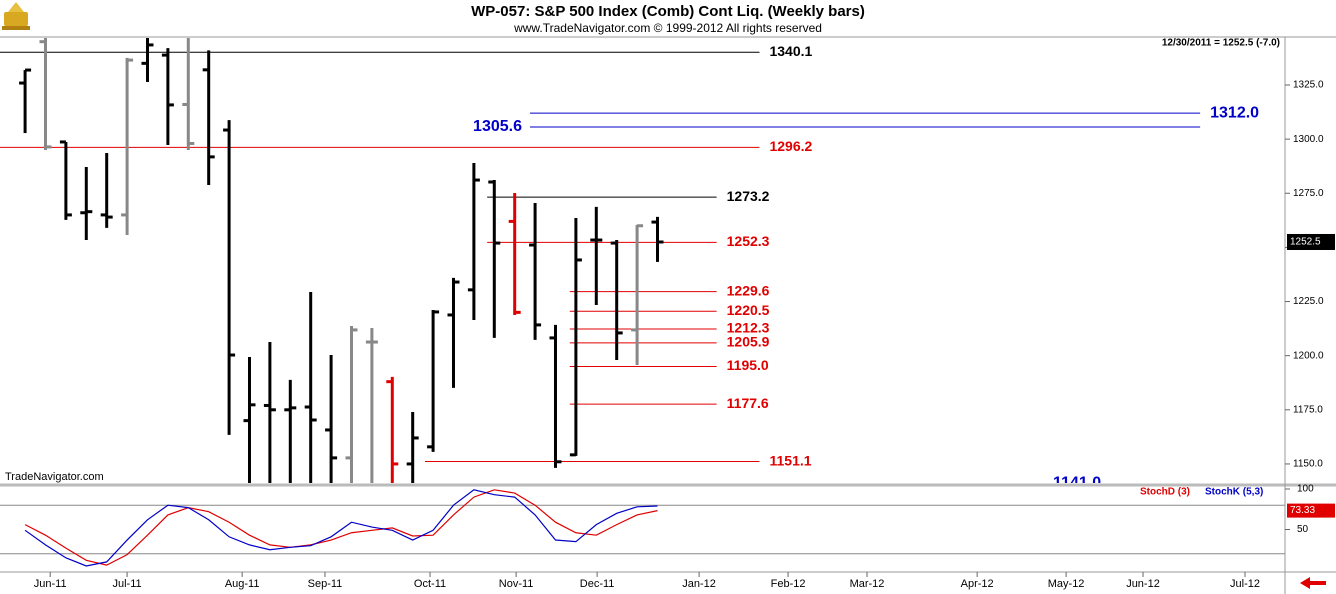  I want to click on level-label: 1305.6, so click(497, 126).